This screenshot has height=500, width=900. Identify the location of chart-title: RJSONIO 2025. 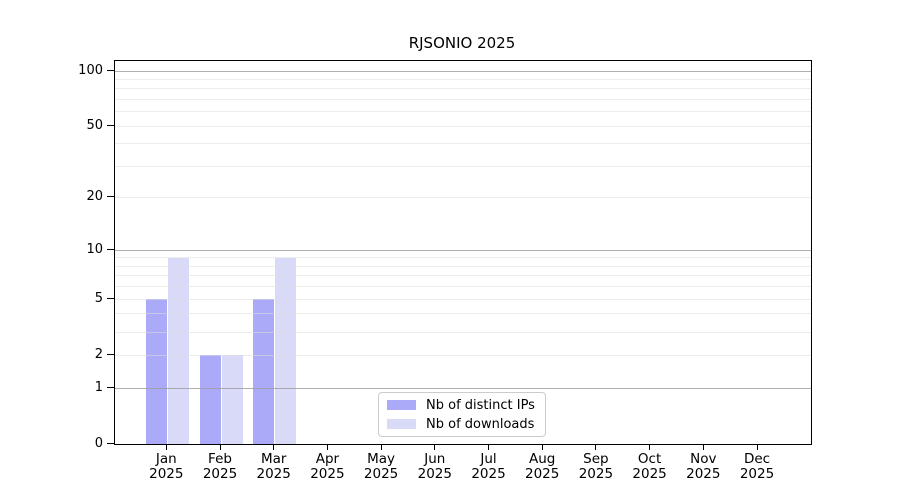
(462, 43).